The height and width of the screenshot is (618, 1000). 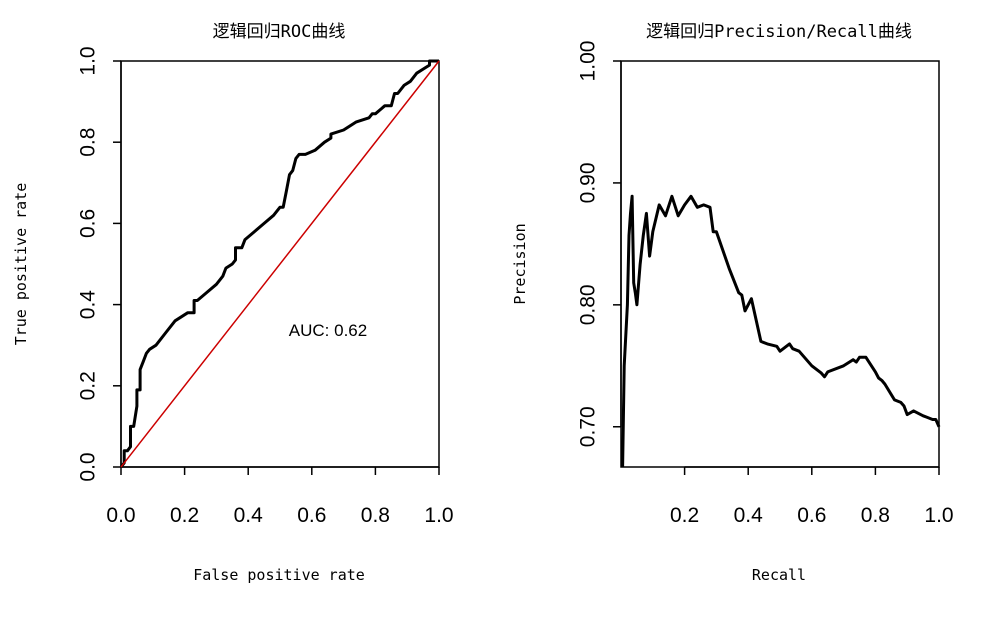 What do you see at coordinates (779, 32) in the screenshot?
I see `pr-title: 逻辑回归Precision/Recall曲线` at bounding box center [779, 32].